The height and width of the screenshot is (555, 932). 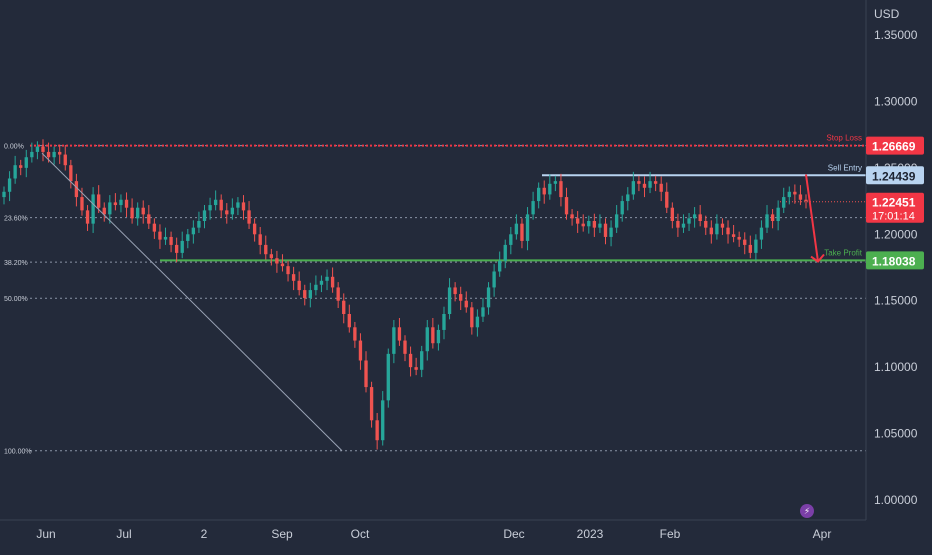 What do you see at coordinates (896, 234) in the screenshot?
I see `y-tick-label: 1.20000` at bounding box center [896, 234].